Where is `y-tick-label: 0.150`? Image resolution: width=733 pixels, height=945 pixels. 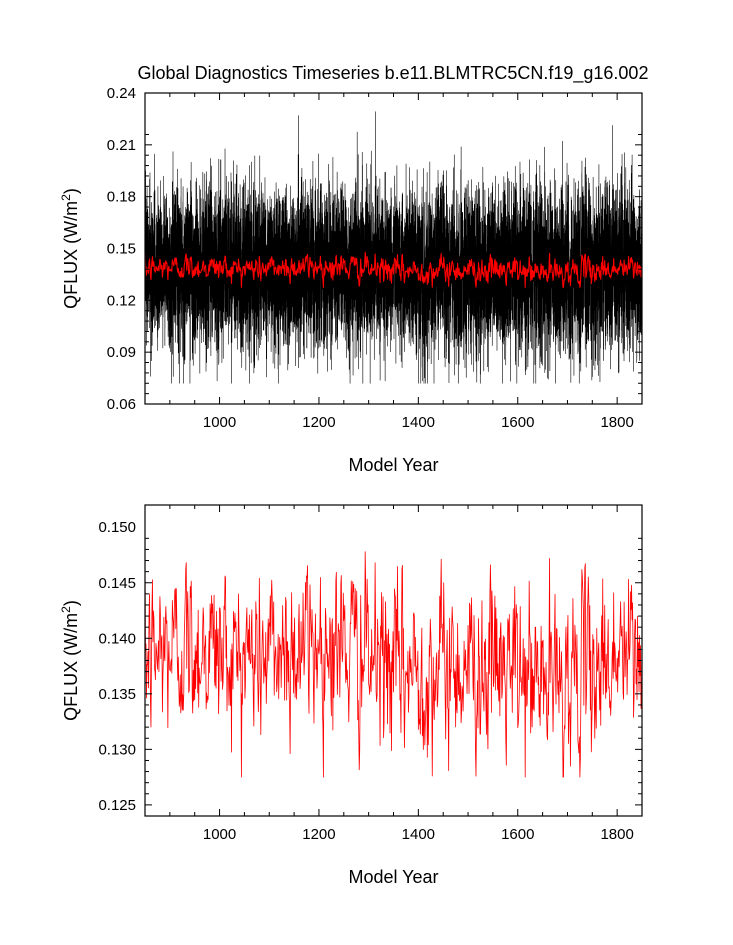
y-tick-label: 0.150 is located at coordinates (117, 527).